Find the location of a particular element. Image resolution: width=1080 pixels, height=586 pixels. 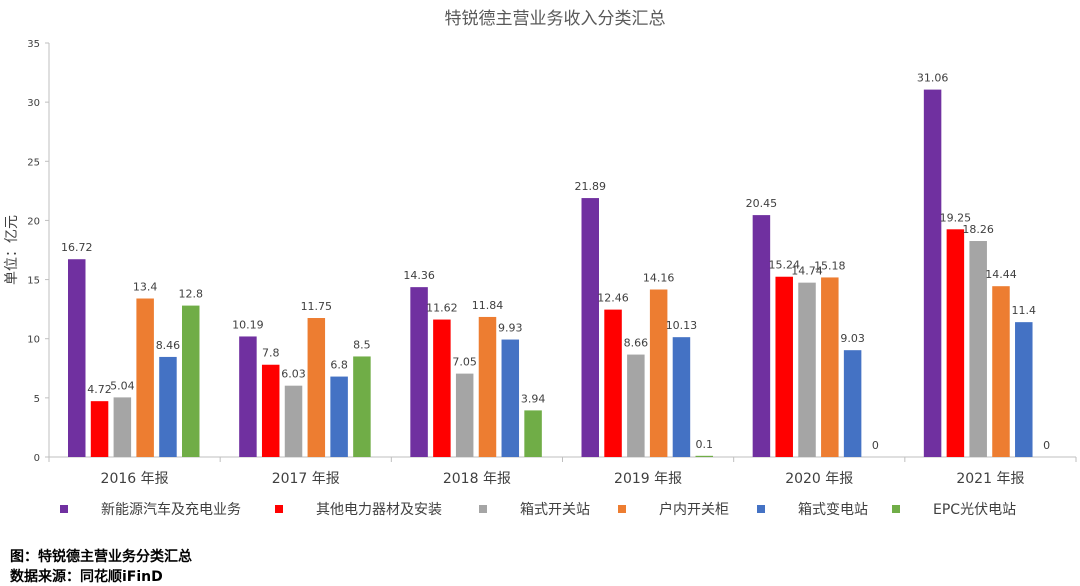

data-label: 10.13 is located at coordinates (682, 325).